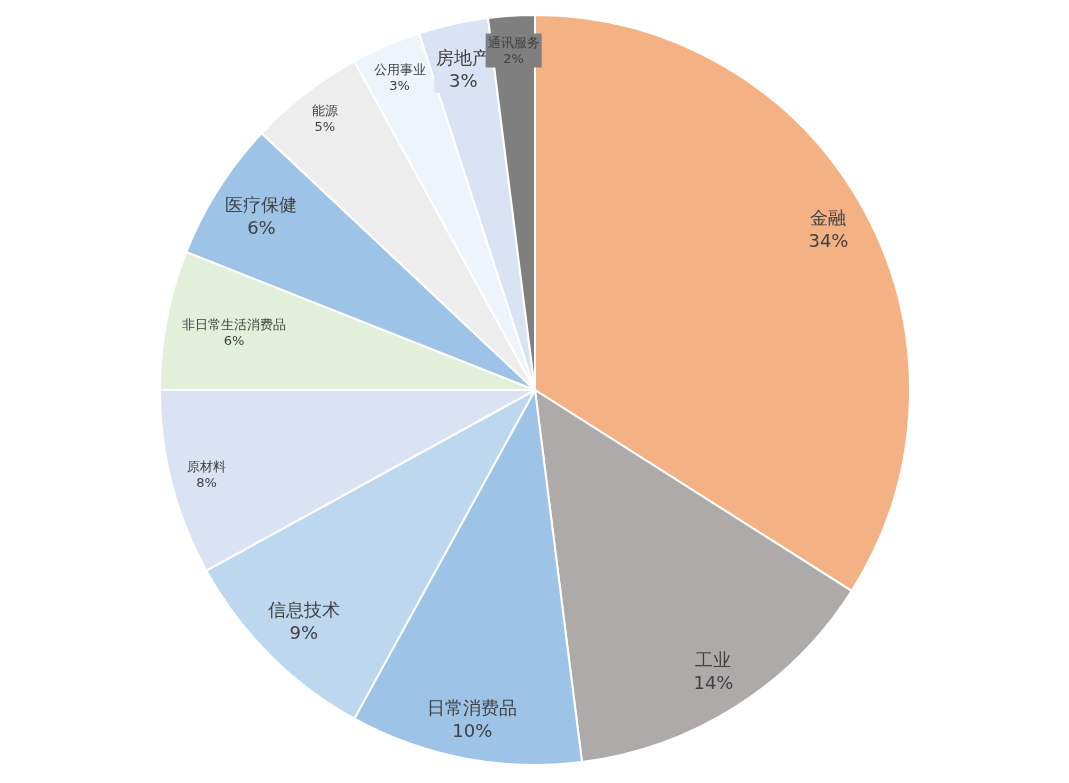 This screenshot has width=1069, height=783. I want to click on data-label: 2%, so click(513, 59).